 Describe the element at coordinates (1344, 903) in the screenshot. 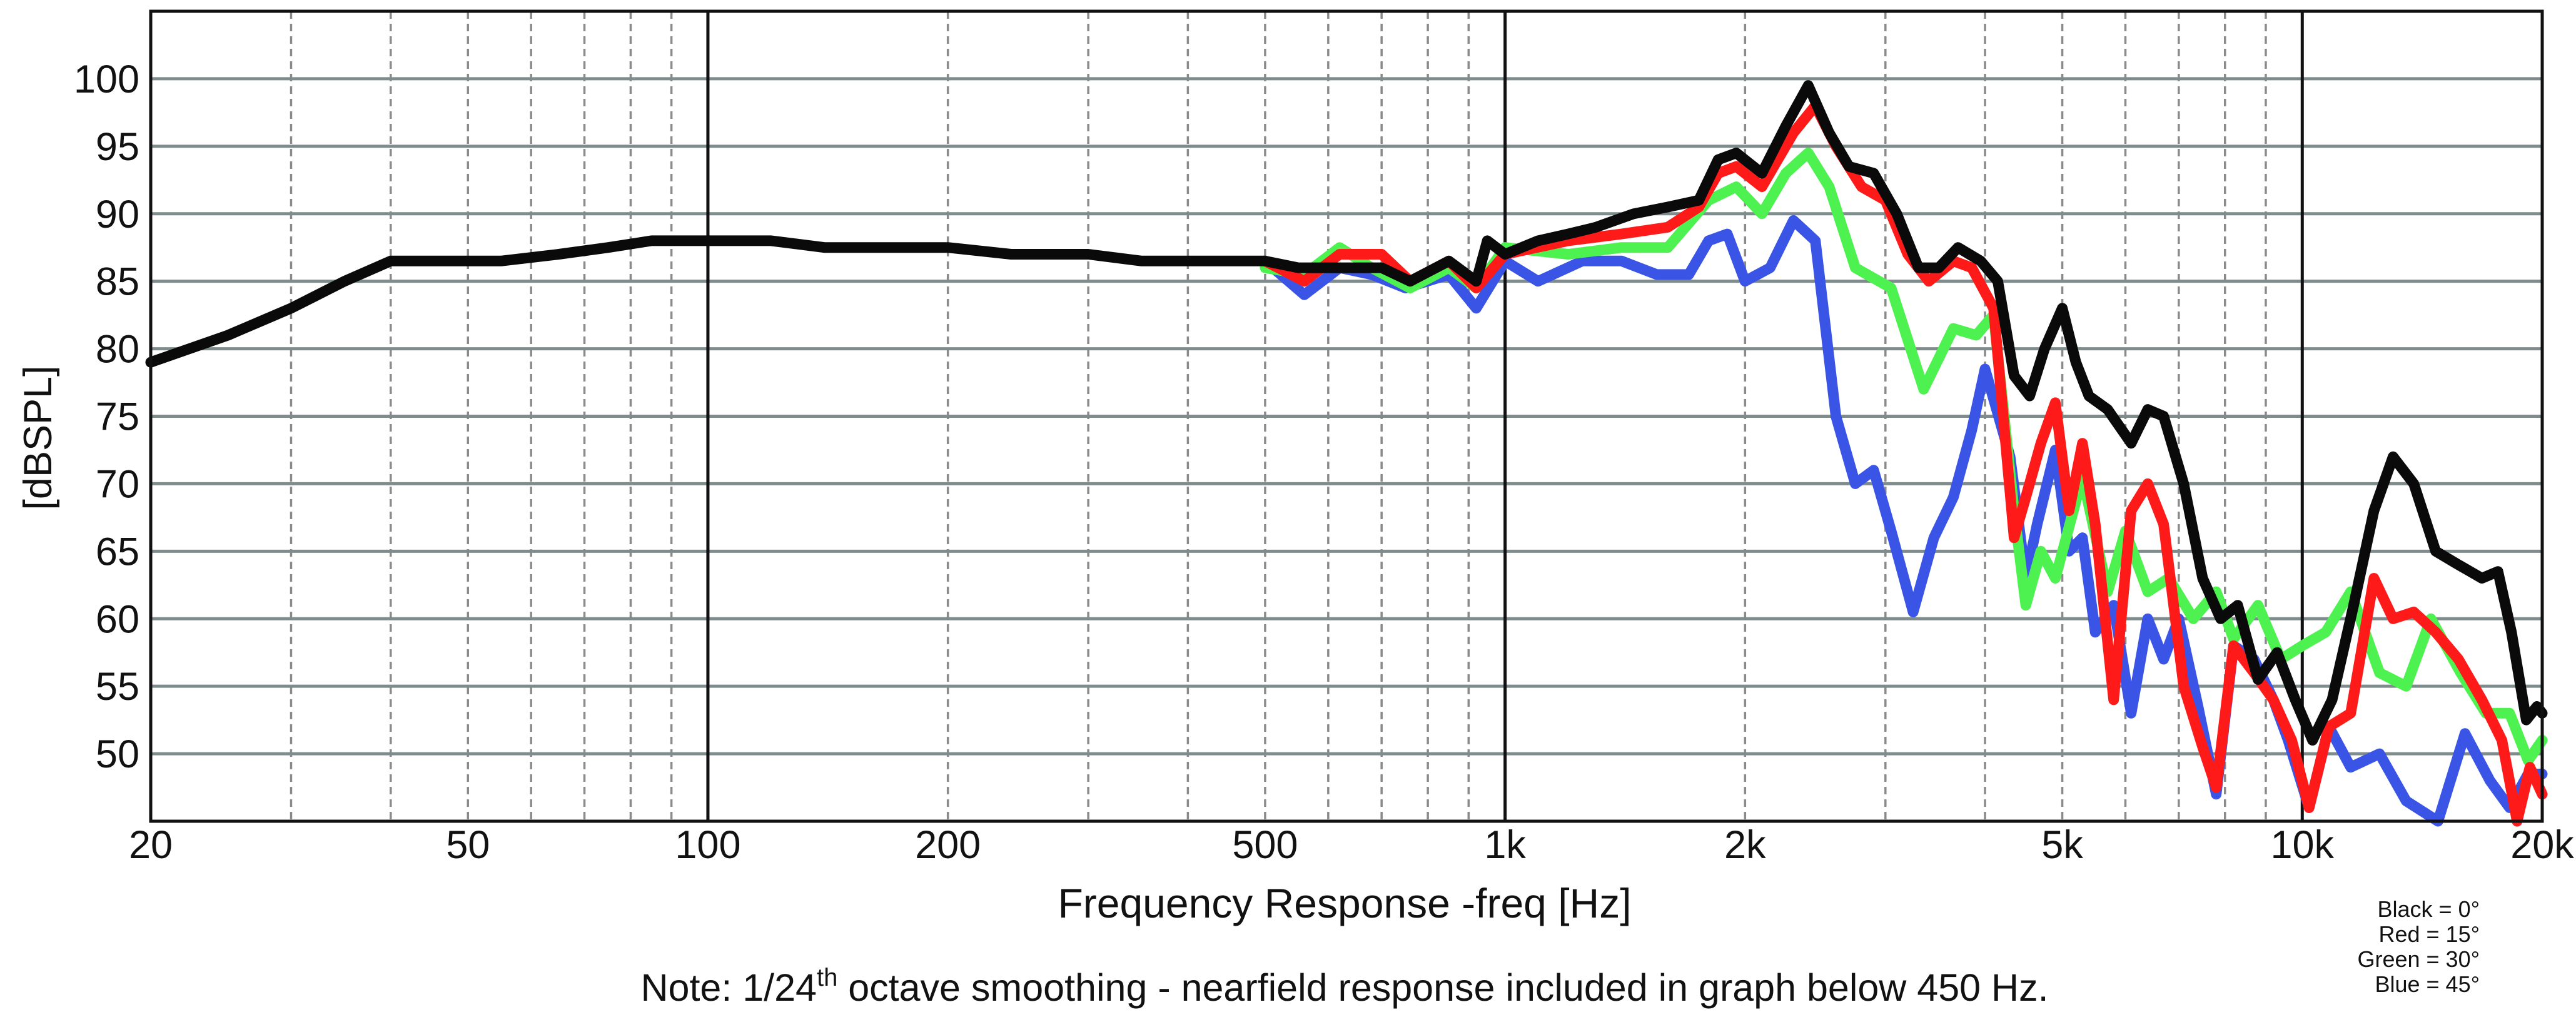

I see `x-axis-label: Frequency Response -freq [Hz]` at that location.